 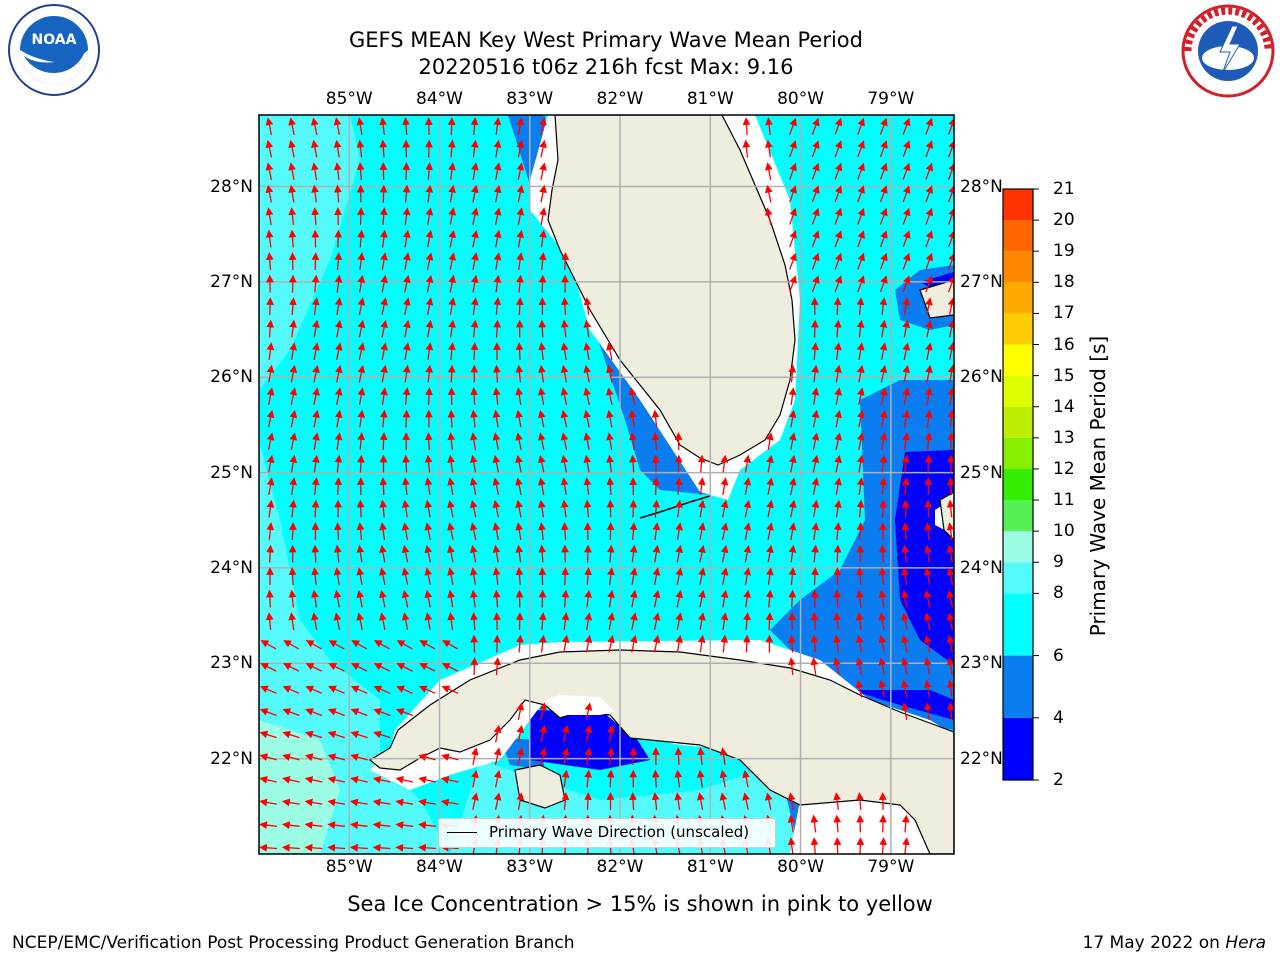 What do you see at coordinates (1064, 282) in the screenshot?
I see `colorbar-tick-label: 18` at bounding box center [1064, 282].